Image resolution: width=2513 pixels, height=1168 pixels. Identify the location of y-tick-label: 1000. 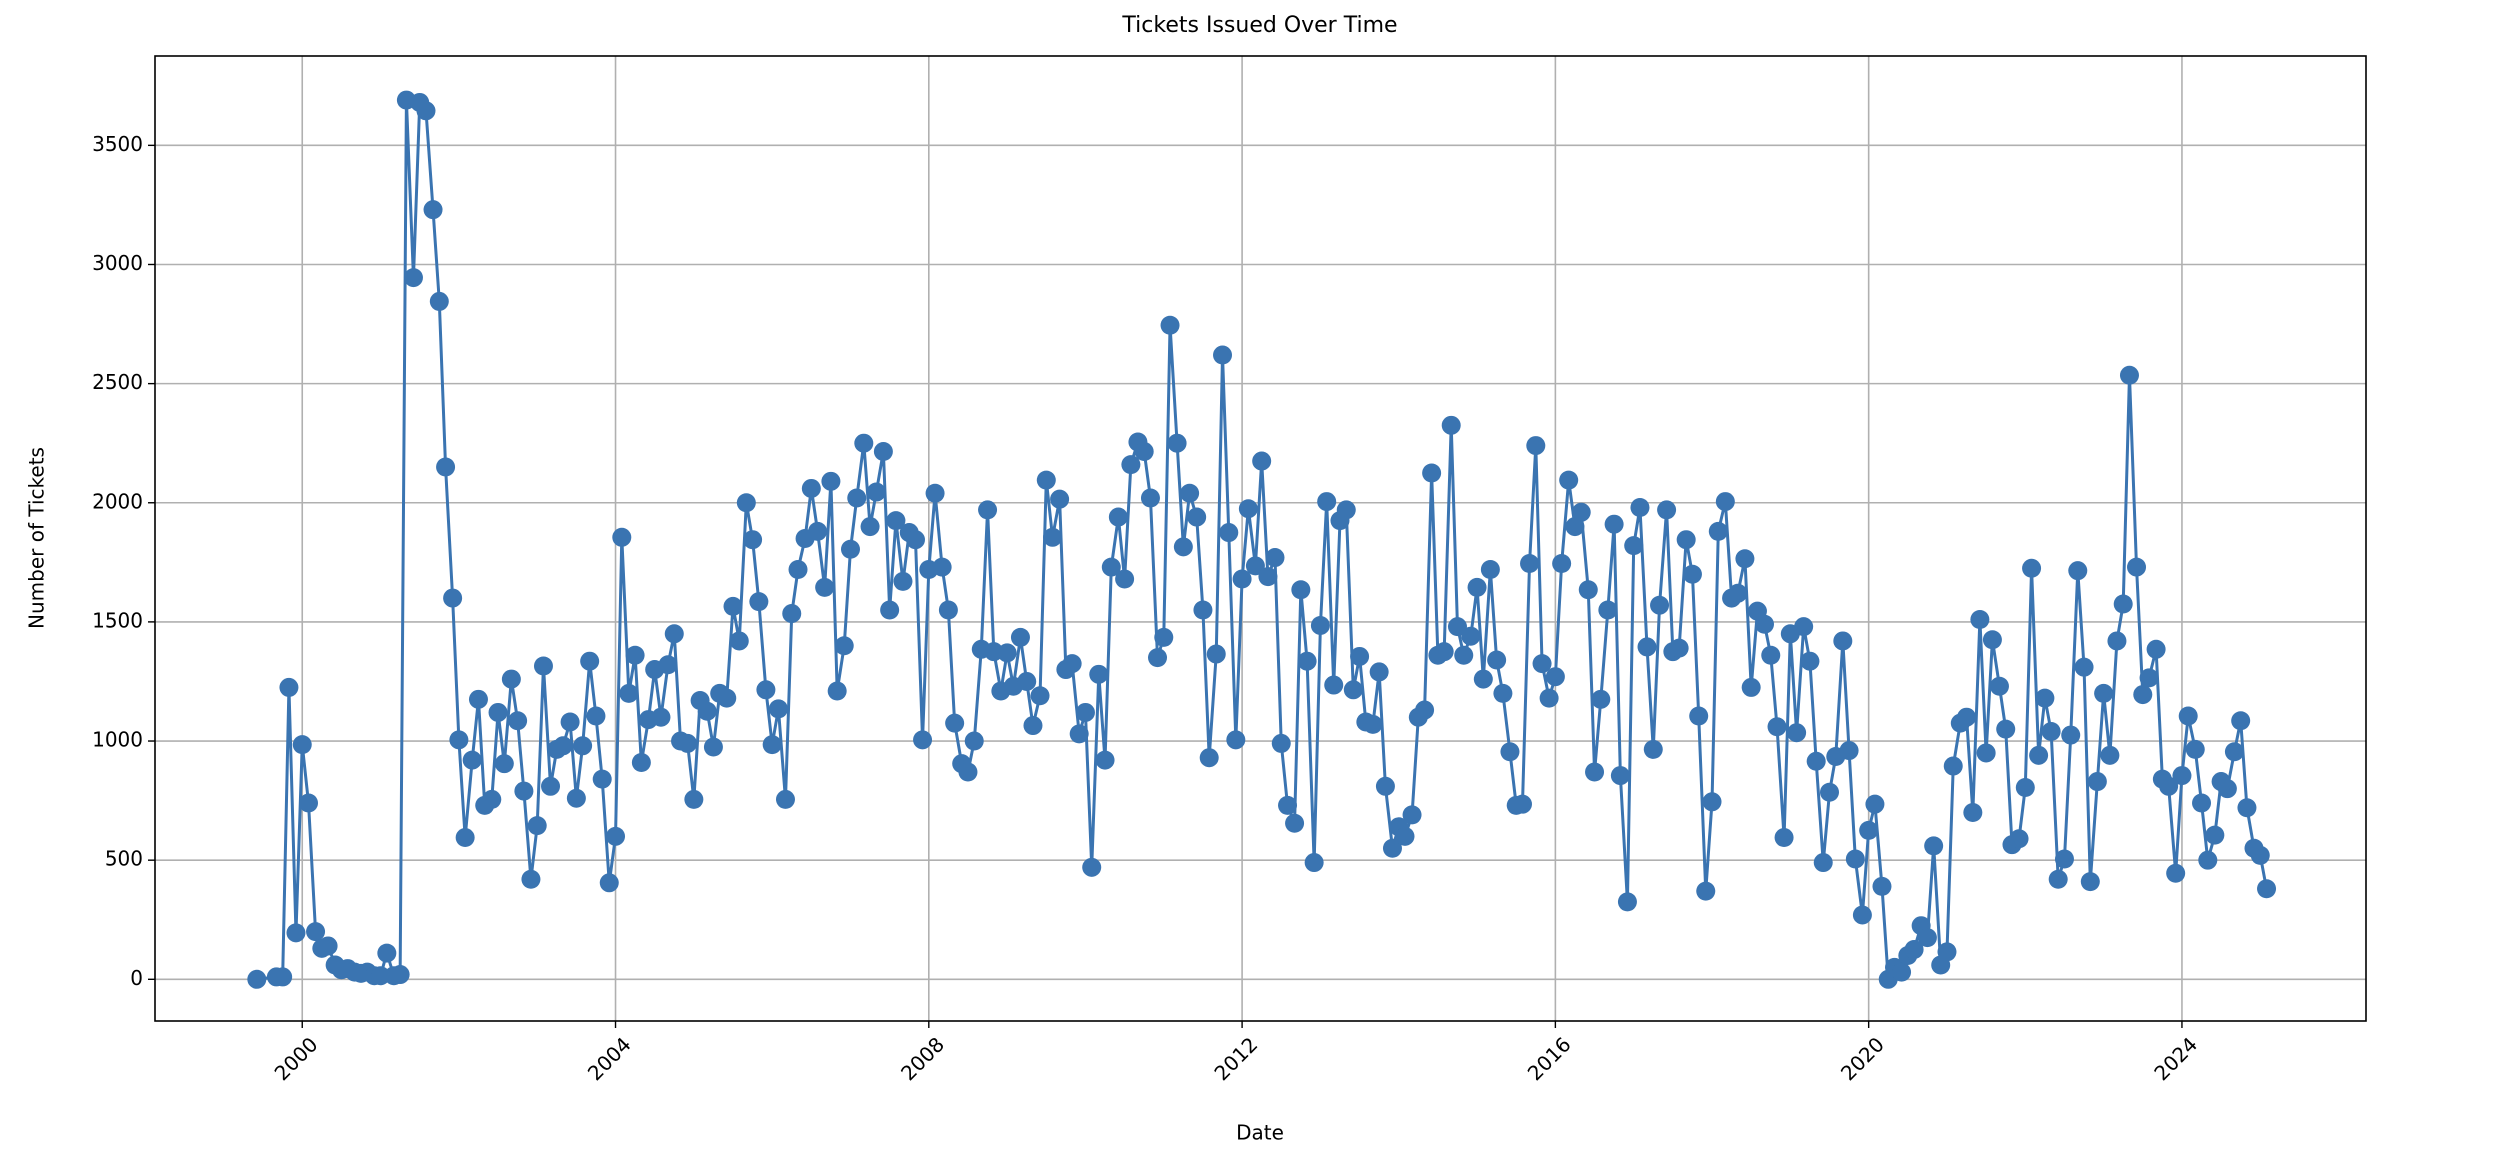
(117, 740).